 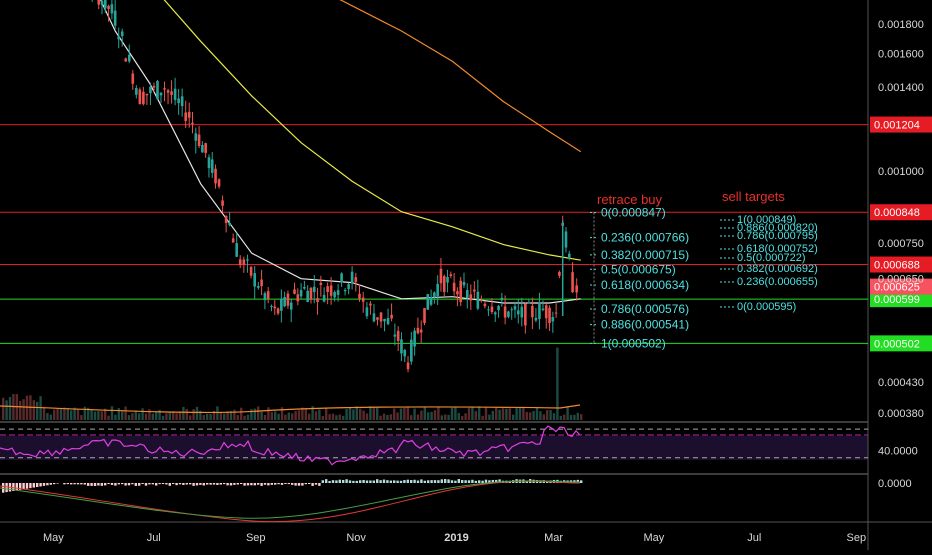 I want to click on retrace-fib-label: 0.236(0.000766), so click(x=645, y=238).